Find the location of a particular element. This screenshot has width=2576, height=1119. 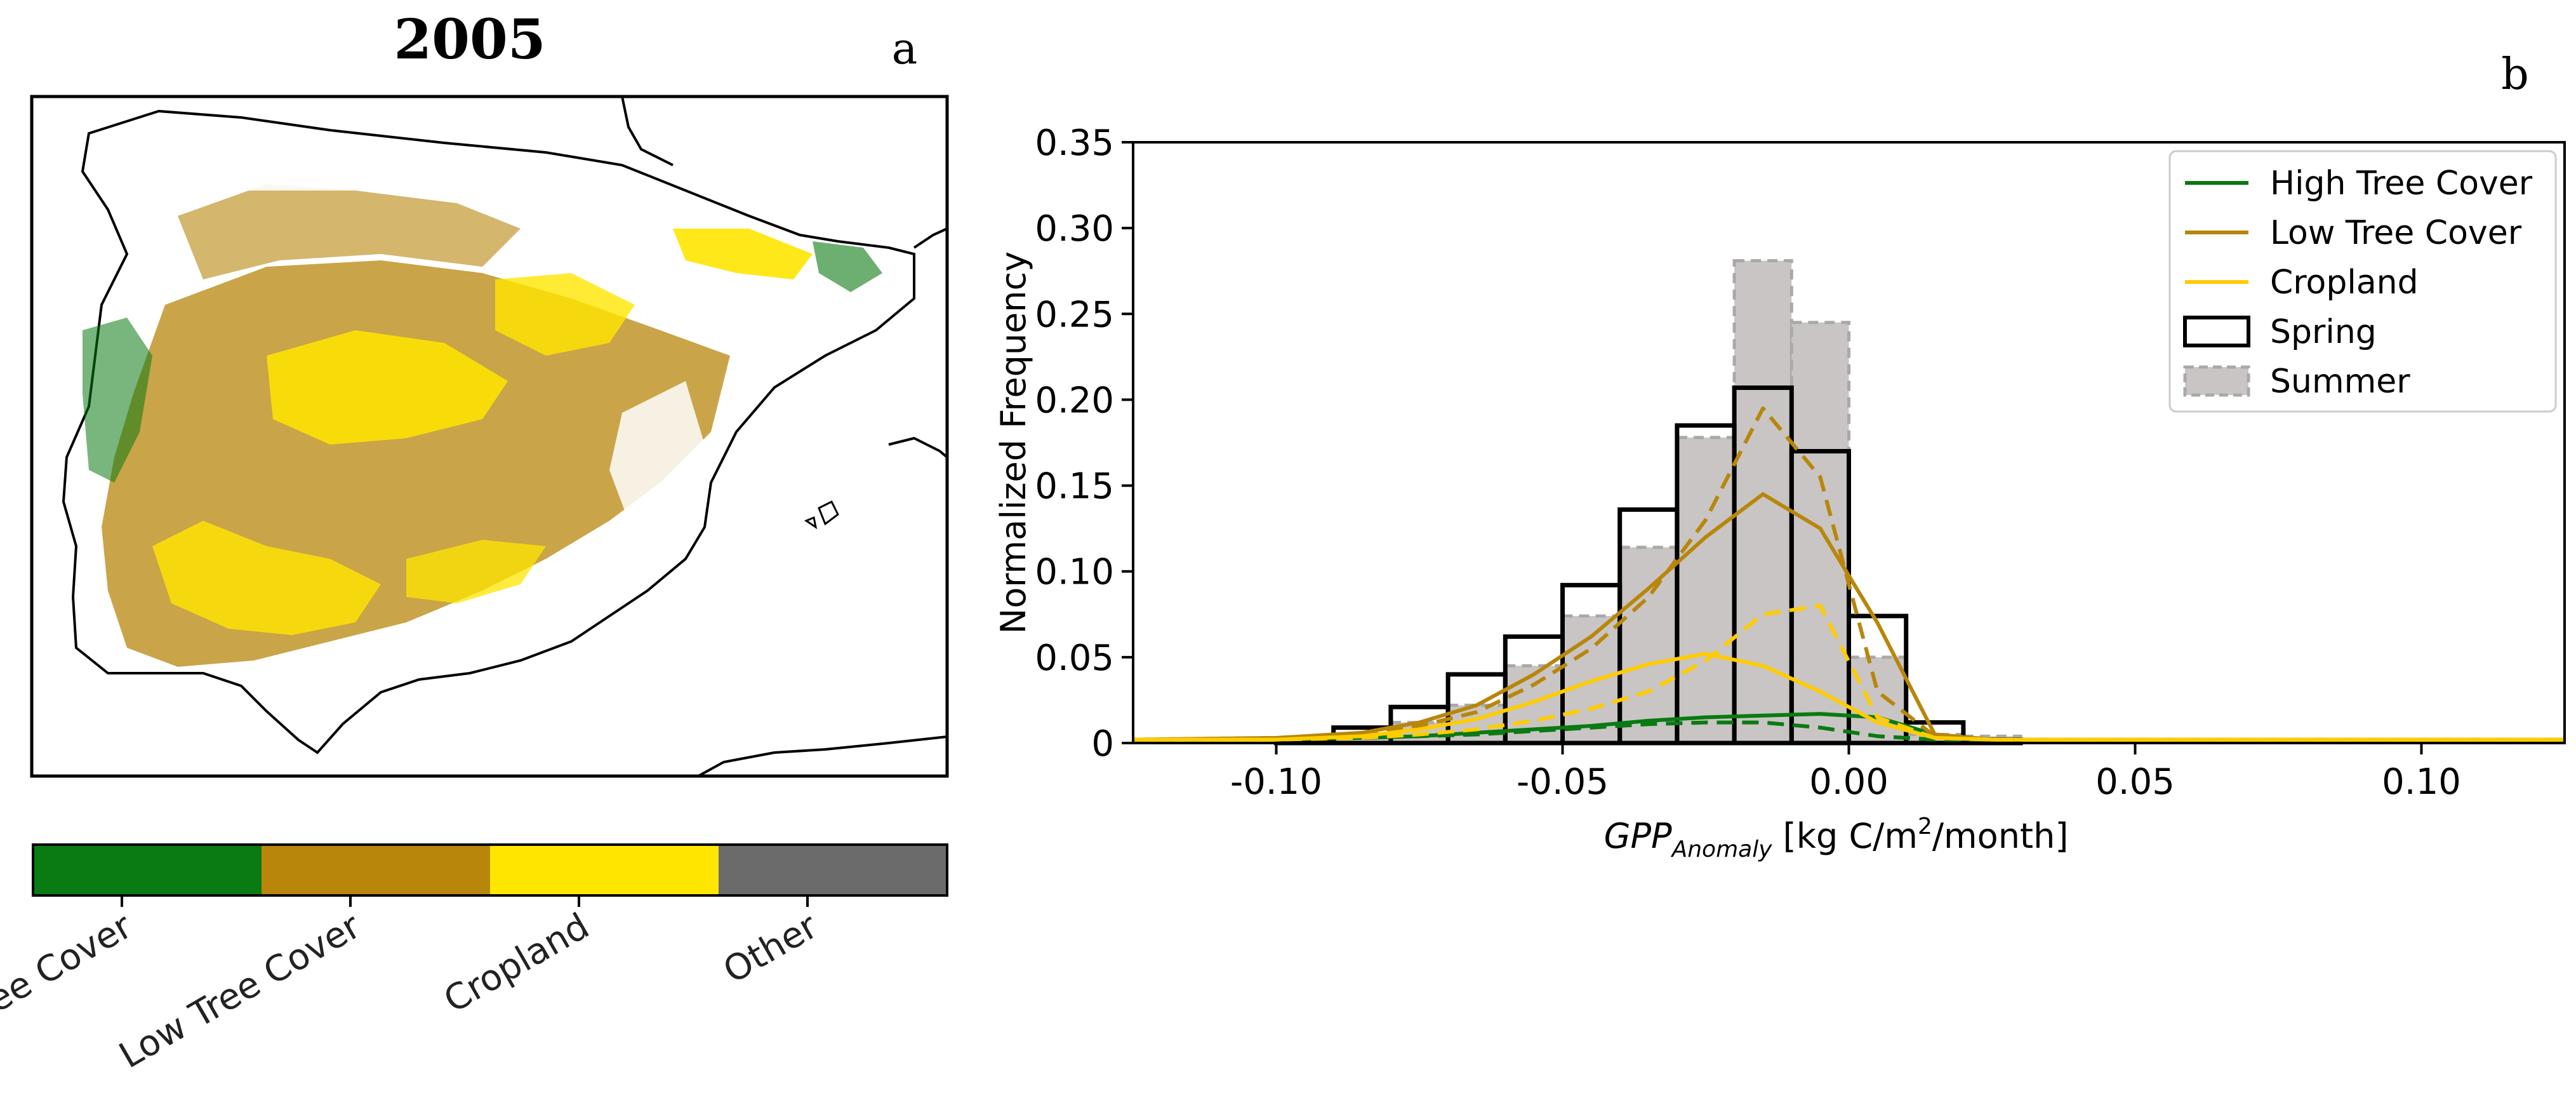

legend-swatch-summer is located at coordinates (2216, 381).